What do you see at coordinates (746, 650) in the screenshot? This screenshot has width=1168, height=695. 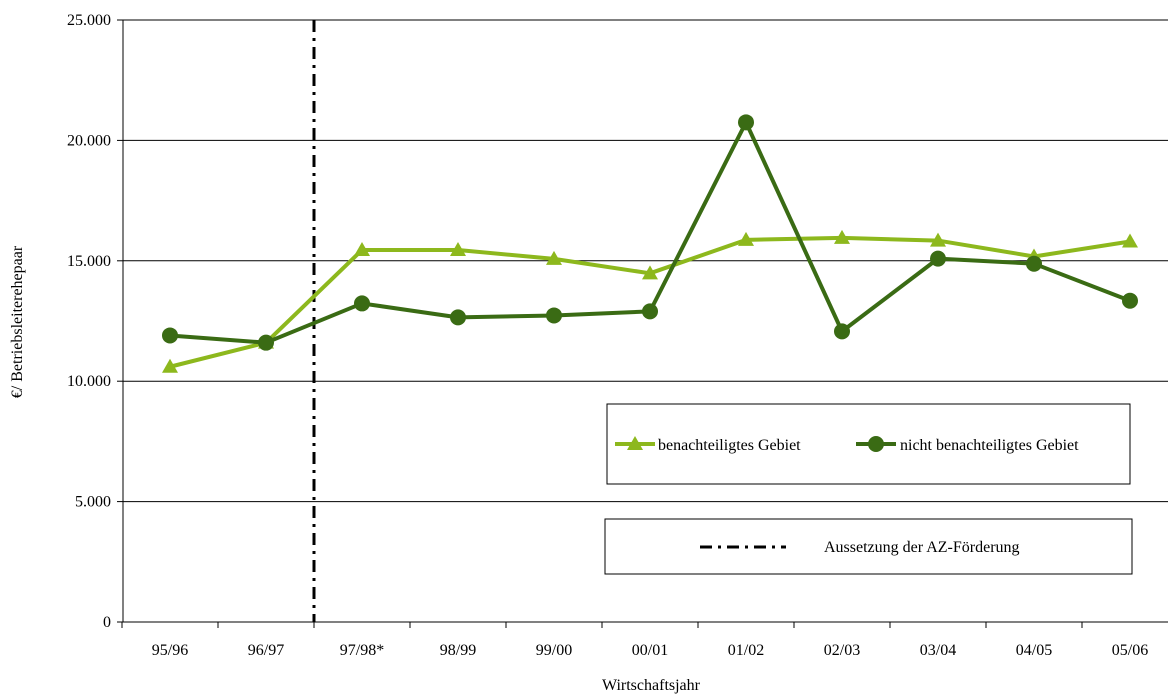 I see `x-tick-label: 01/02` at bounding box center [746, 650].